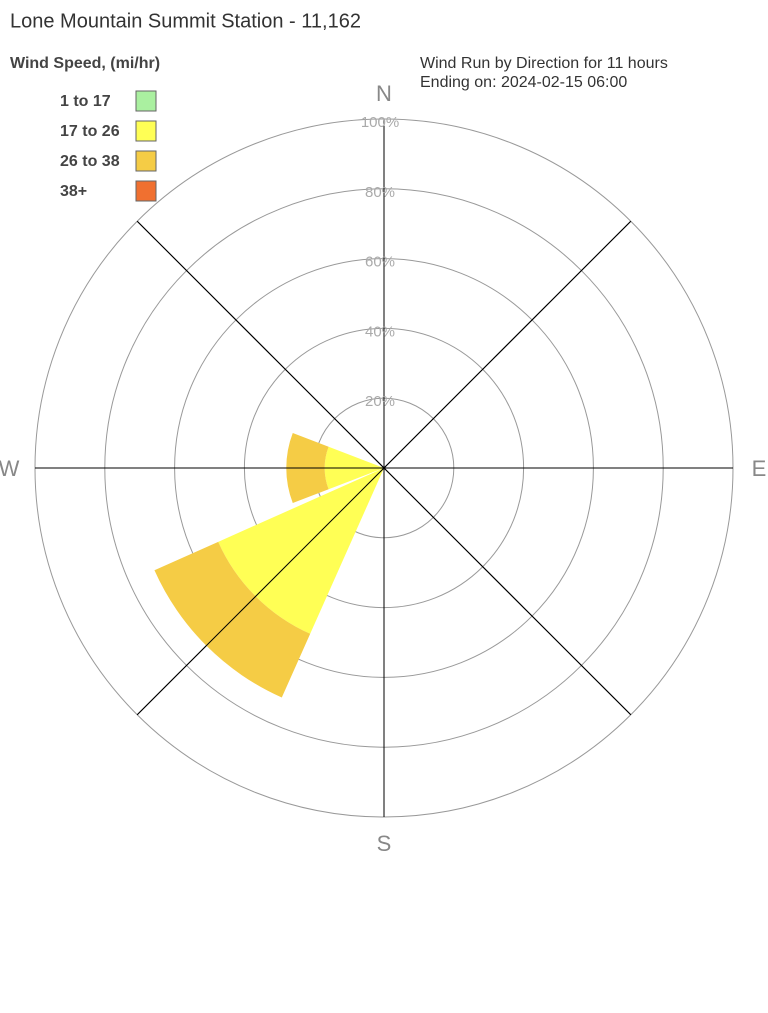 Image resolution: width=768 pixels, height=1013 pixels. I want to click on legend-label: 1 to 17, so click(85, 101).